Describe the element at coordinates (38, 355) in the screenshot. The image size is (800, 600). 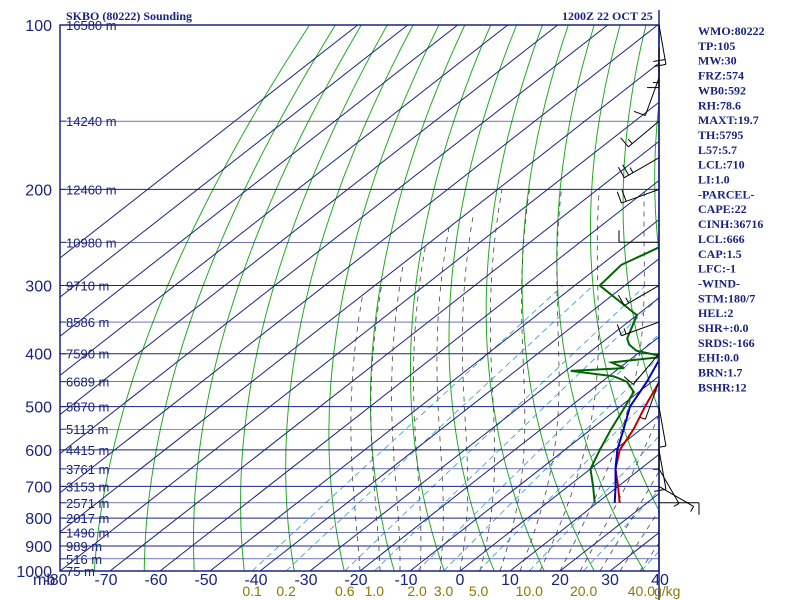
I see `pressure-label: 400` at that location.